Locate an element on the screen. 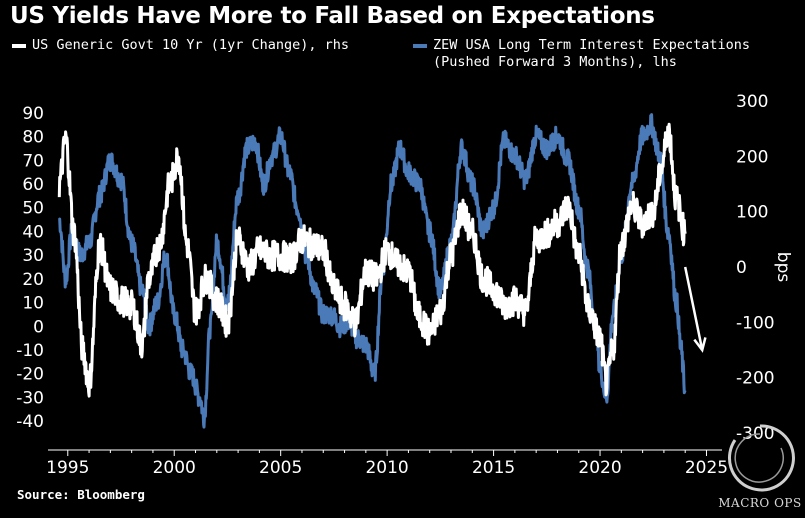 Image resolution: width=805 pixels, height=518 pixels. legend-label-zew-line1: ZEW USA Long Term Interest Expectations is located at coordinates (591, 45).